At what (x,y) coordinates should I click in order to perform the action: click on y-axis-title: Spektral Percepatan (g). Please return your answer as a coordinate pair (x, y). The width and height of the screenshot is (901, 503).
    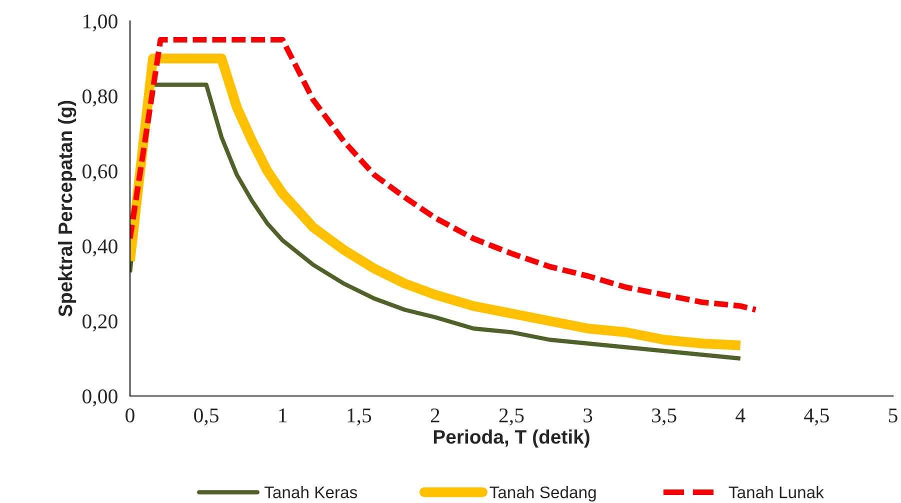
    Looking at the image, I should click on (67, 208).